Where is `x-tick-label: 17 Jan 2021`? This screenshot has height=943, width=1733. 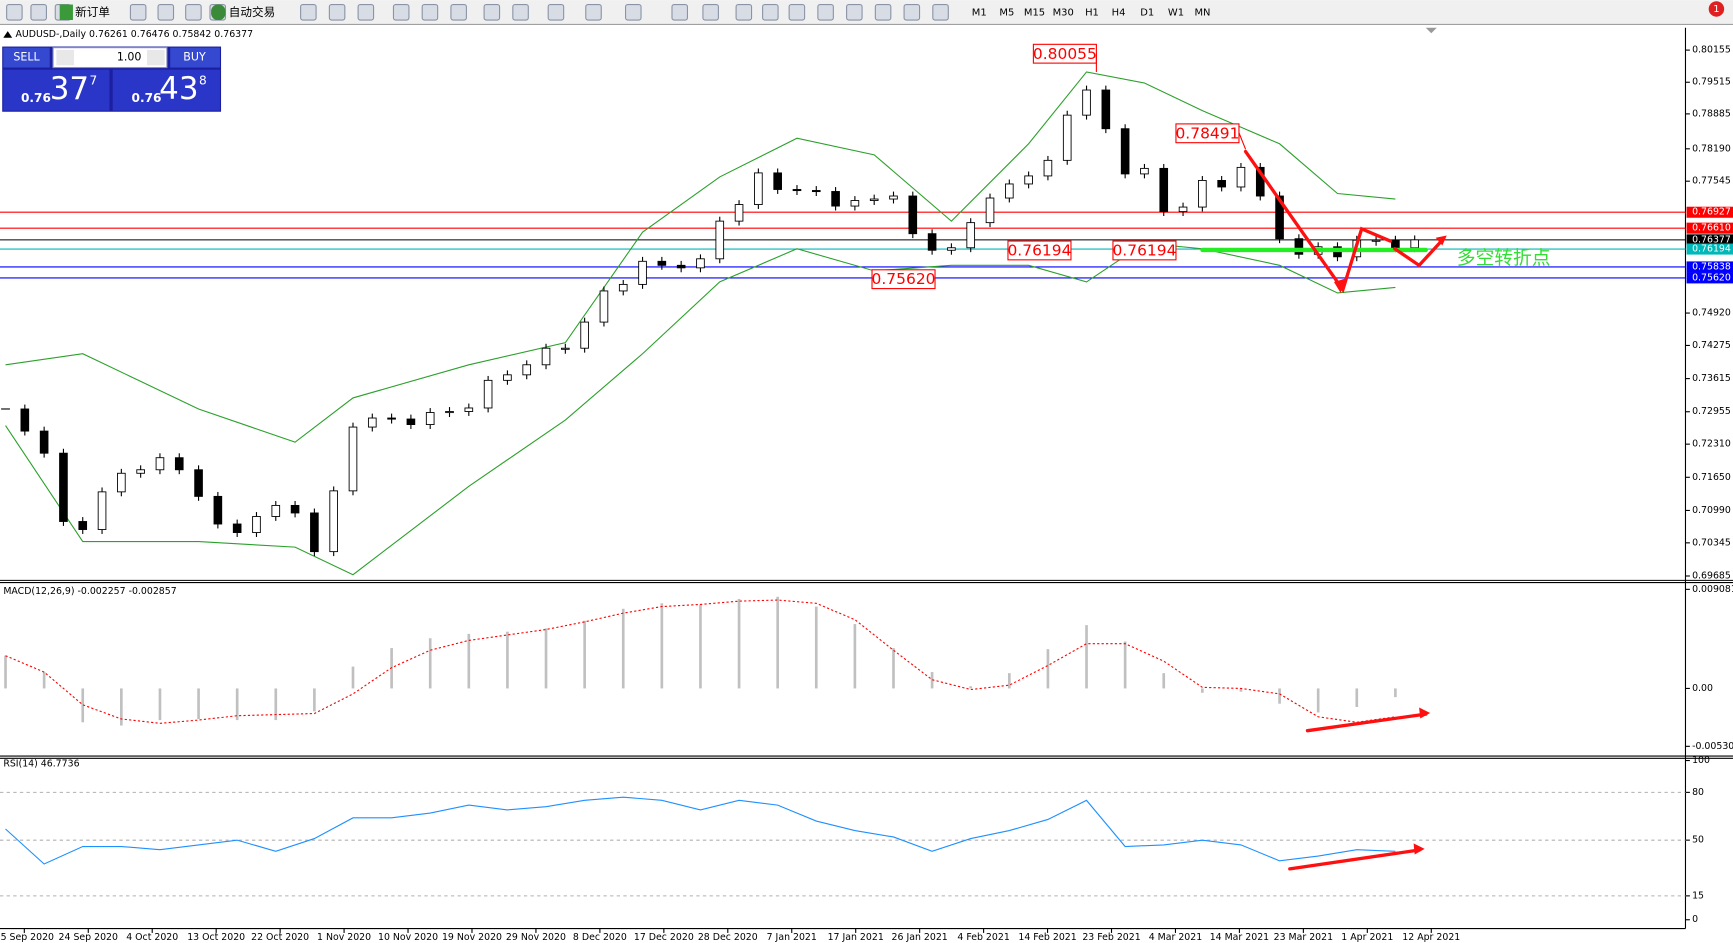
x-tick-label: 17 Jan 2021 is located at coordinates (856, 937).